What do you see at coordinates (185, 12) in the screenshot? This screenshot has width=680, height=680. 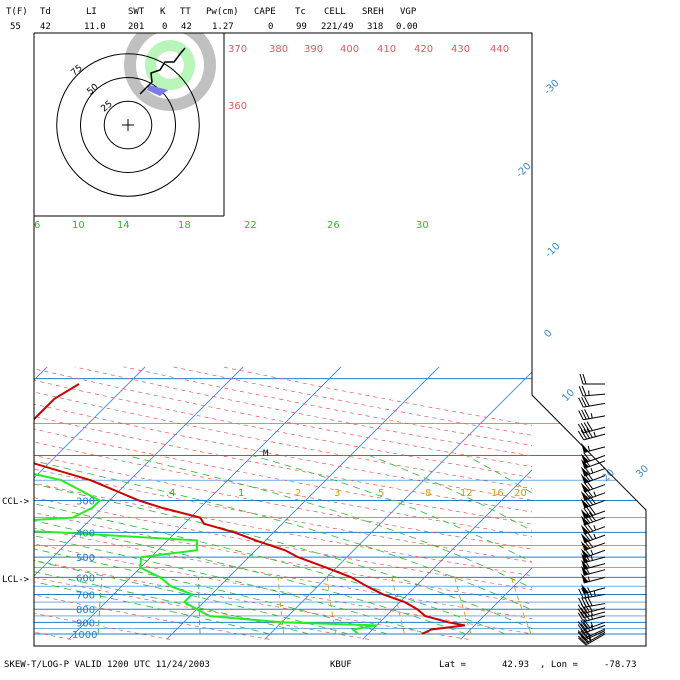 I see `header-label: TT` at bounding box center [185, 12].